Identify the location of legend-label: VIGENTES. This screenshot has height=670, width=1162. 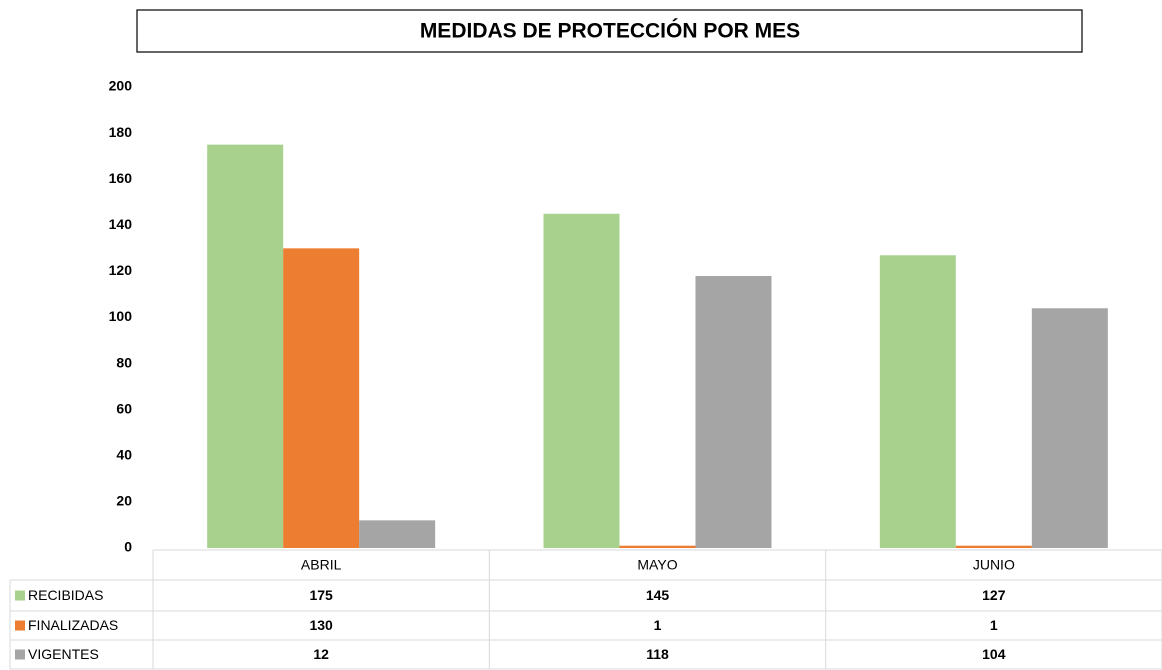
(63, 654).